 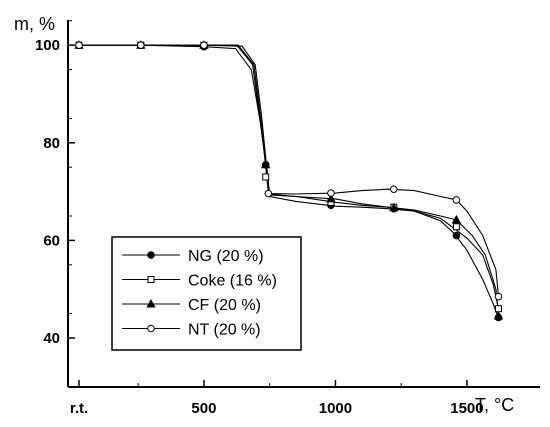 What do you see at coordinates (277, 398) in the screenshot?
I see `x-ticks: r.t. 500 1000 1500` at bounding box center [277, 398].